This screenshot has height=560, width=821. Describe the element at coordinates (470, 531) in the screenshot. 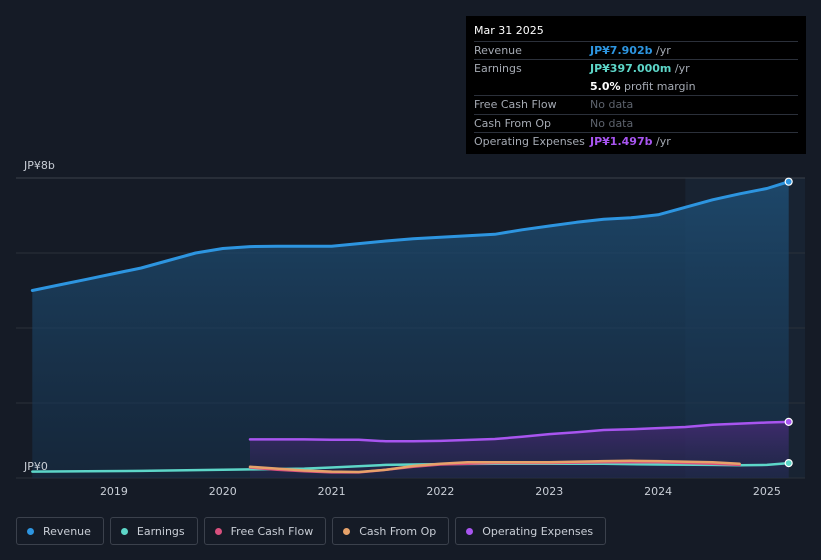

I see `operating-expenses-dot-icon` at that location.